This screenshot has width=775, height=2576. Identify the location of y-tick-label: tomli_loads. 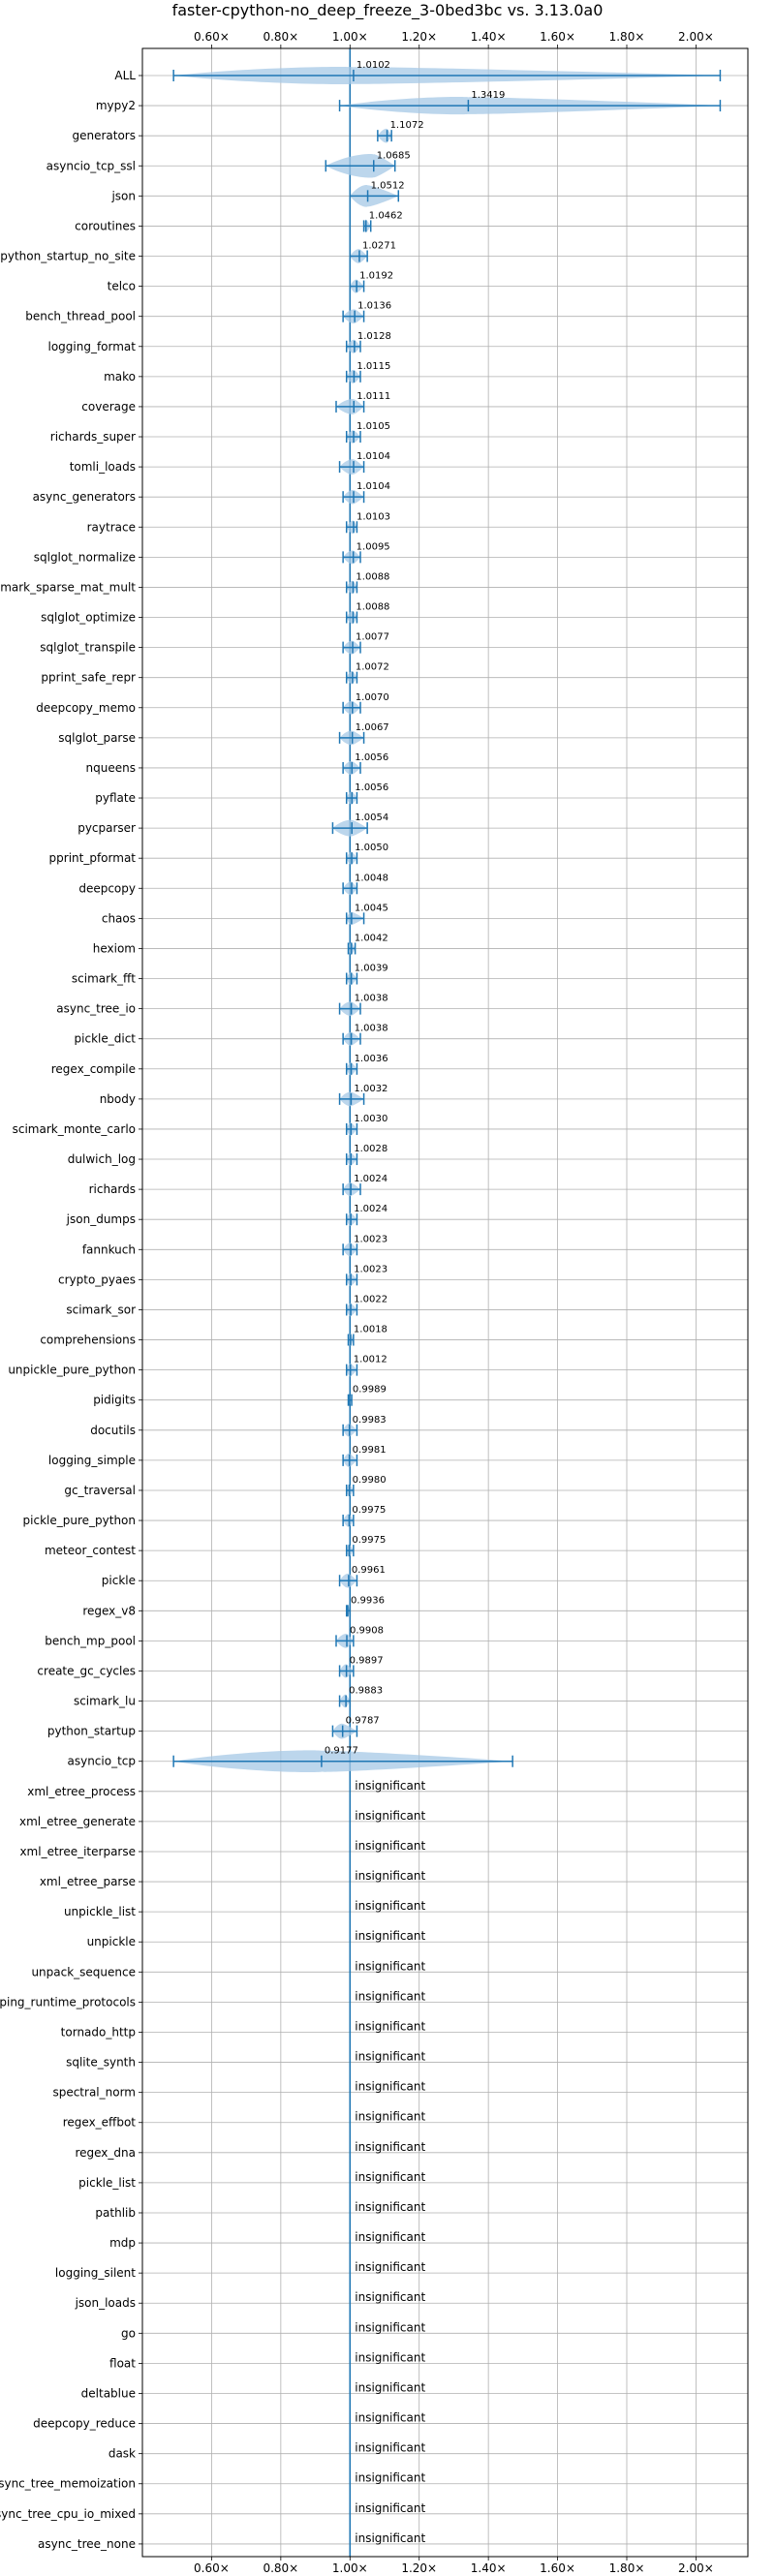
(103, 467).